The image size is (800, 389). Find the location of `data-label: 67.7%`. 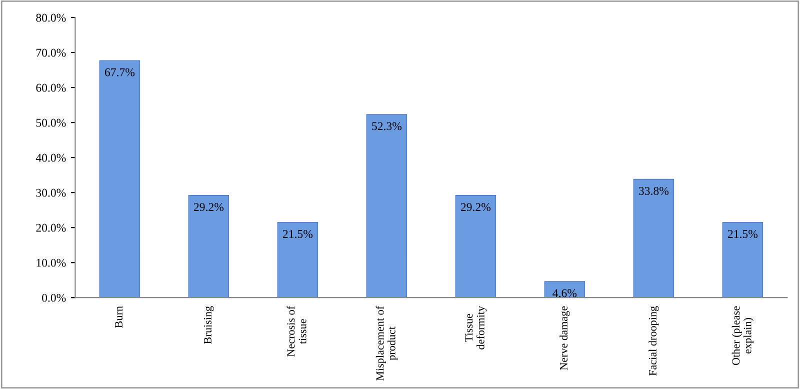

data-label: 67.7% is located at coordinates (119, 72).